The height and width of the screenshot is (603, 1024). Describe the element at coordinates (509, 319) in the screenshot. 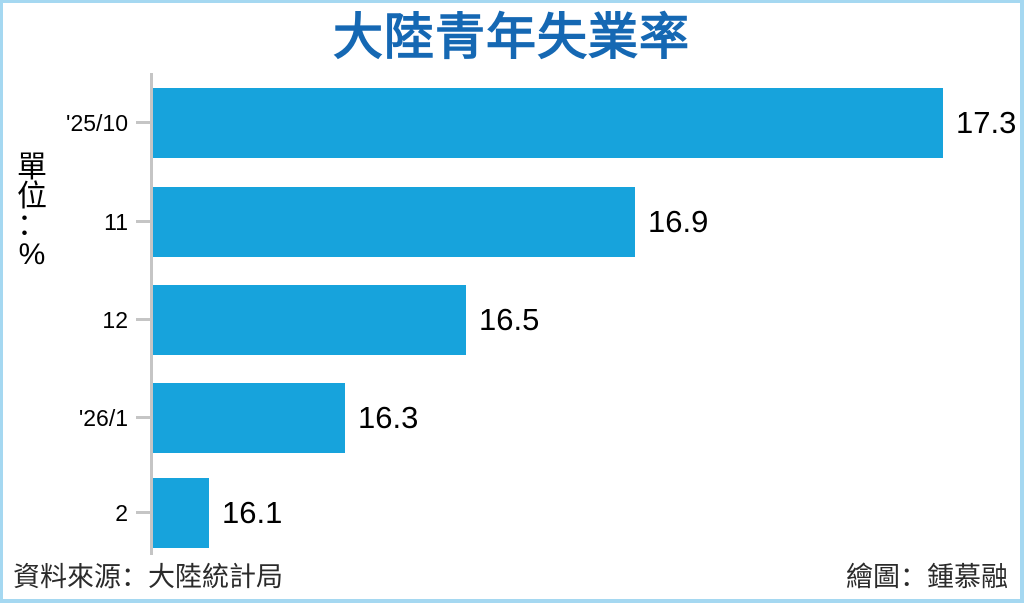

I see `value-label: 16.5` at that location.